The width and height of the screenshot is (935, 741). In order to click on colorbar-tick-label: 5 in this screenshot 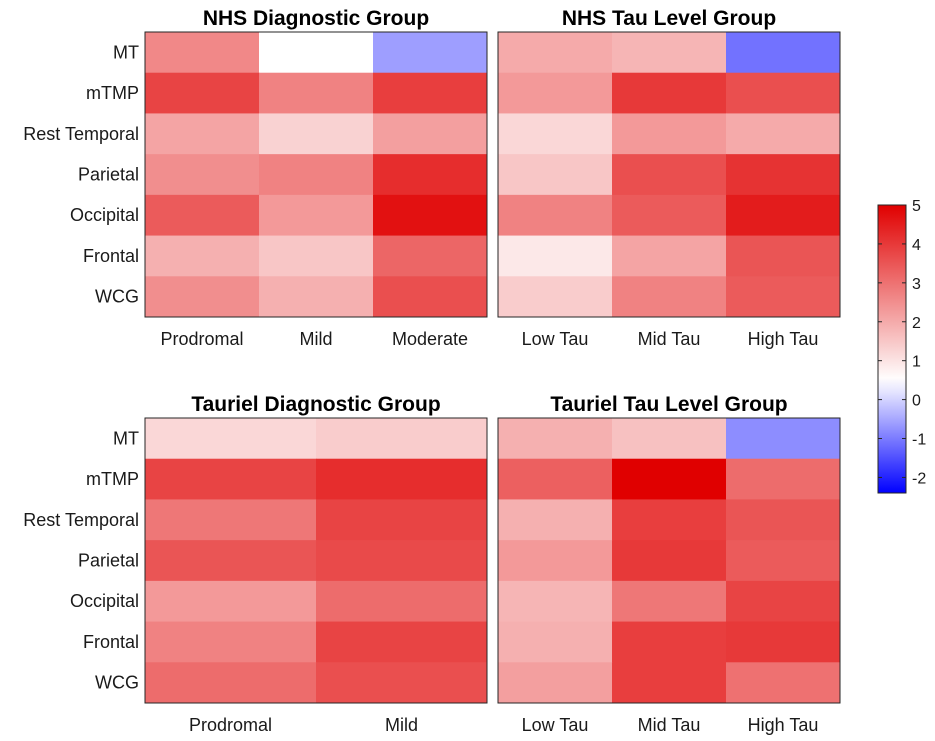, I will do `click(916, 206)`.